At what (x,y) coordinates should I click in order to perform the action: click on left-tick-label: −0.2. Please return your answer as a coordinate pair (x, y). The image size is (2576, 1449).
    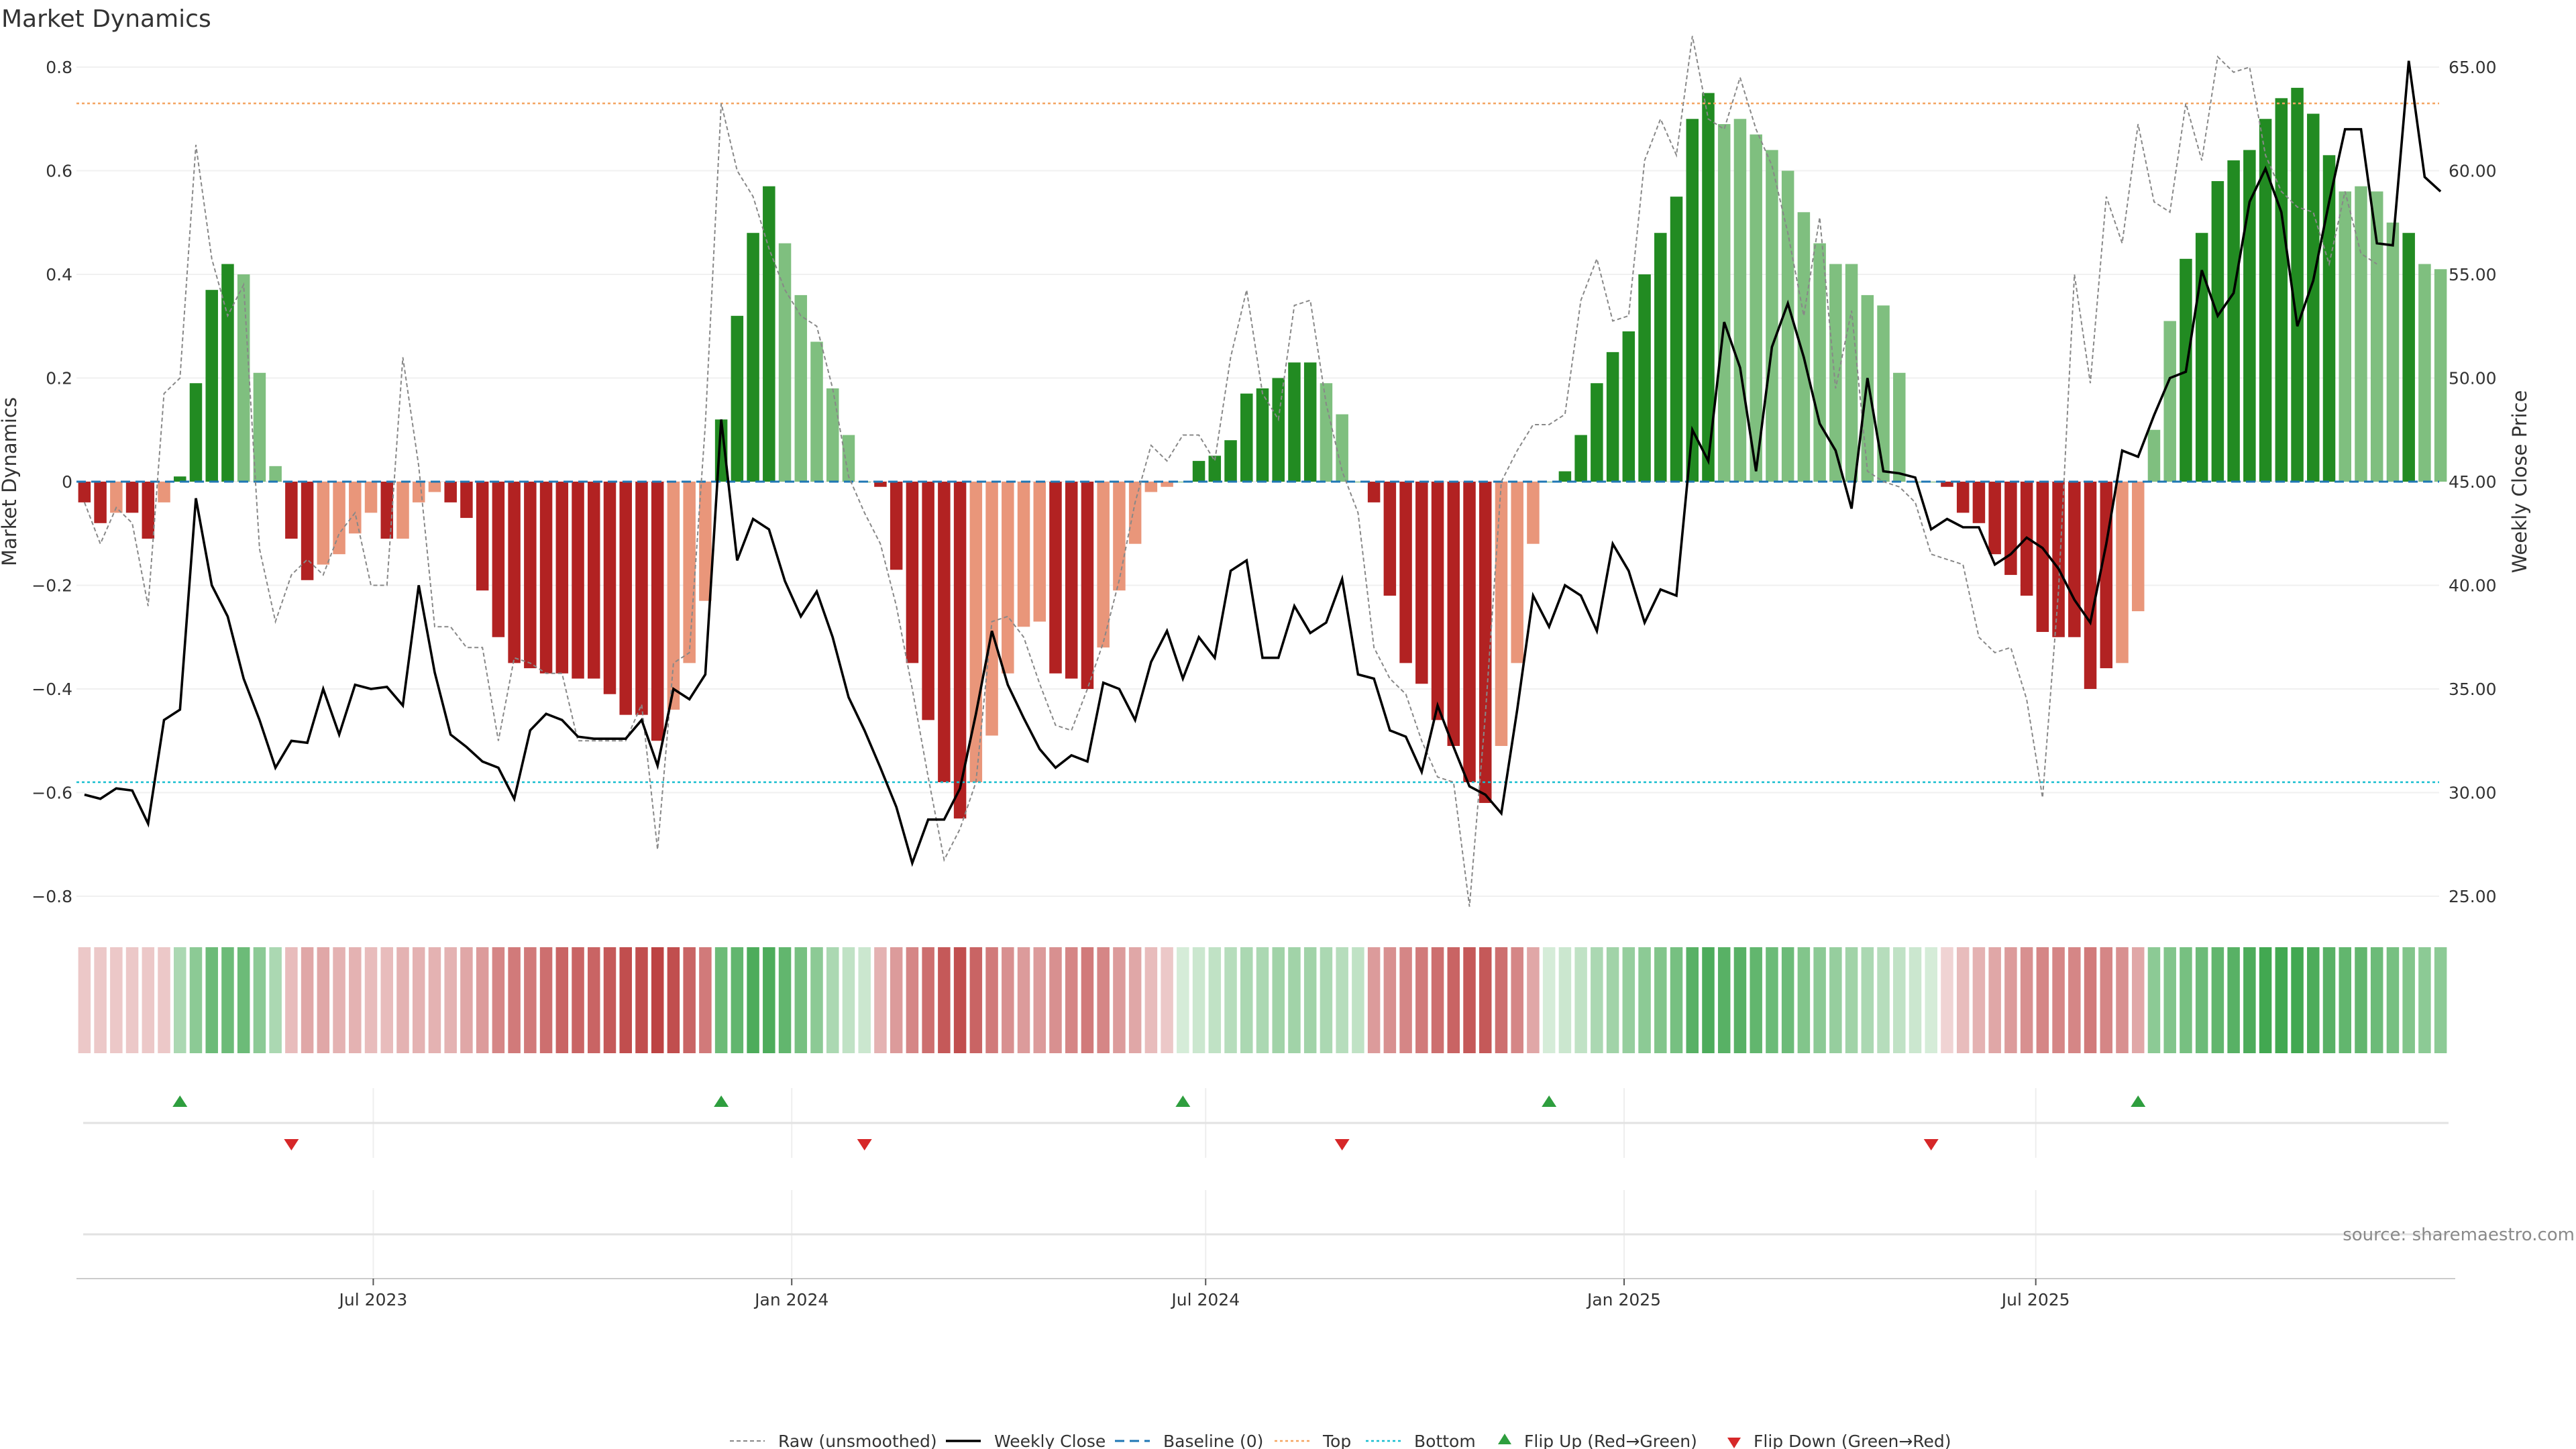
    Looking at the image, I should click on (52, 586).